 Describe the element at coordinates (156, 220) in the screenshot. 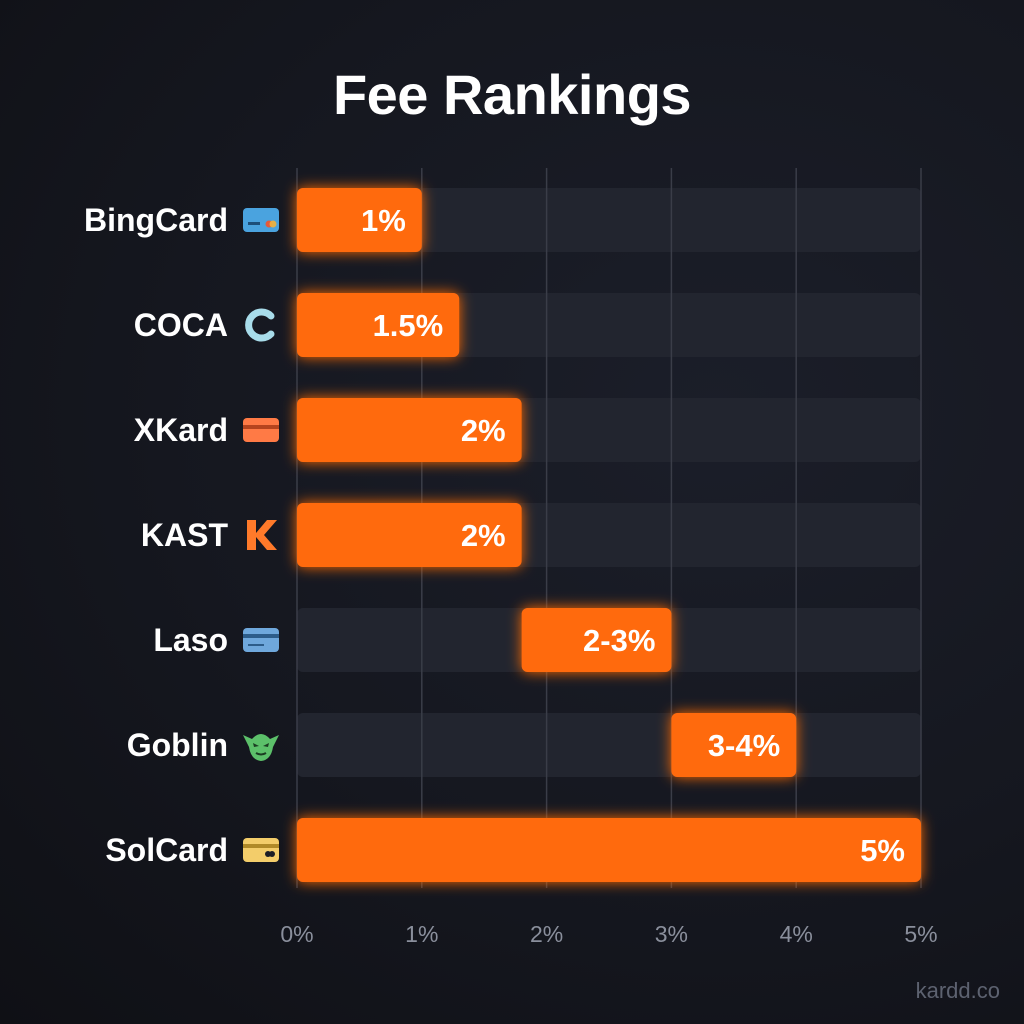

I see `category-label: BingCard` at that location.